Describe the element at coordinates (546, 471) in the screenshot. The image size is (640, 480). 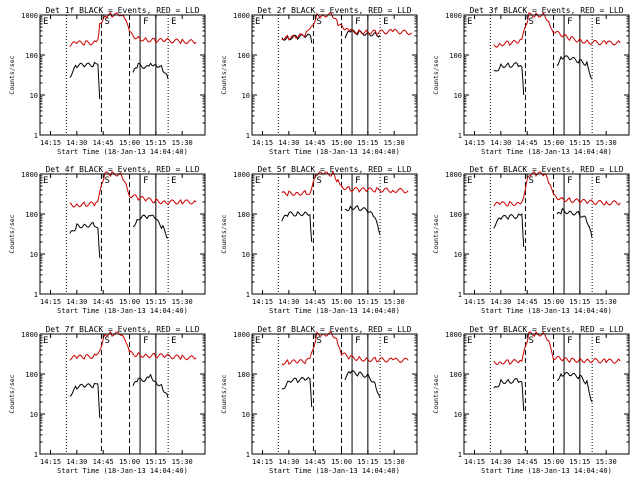
I see `x-axis-label: Start Time (18-Jan-13 14:04:40)` at that location.